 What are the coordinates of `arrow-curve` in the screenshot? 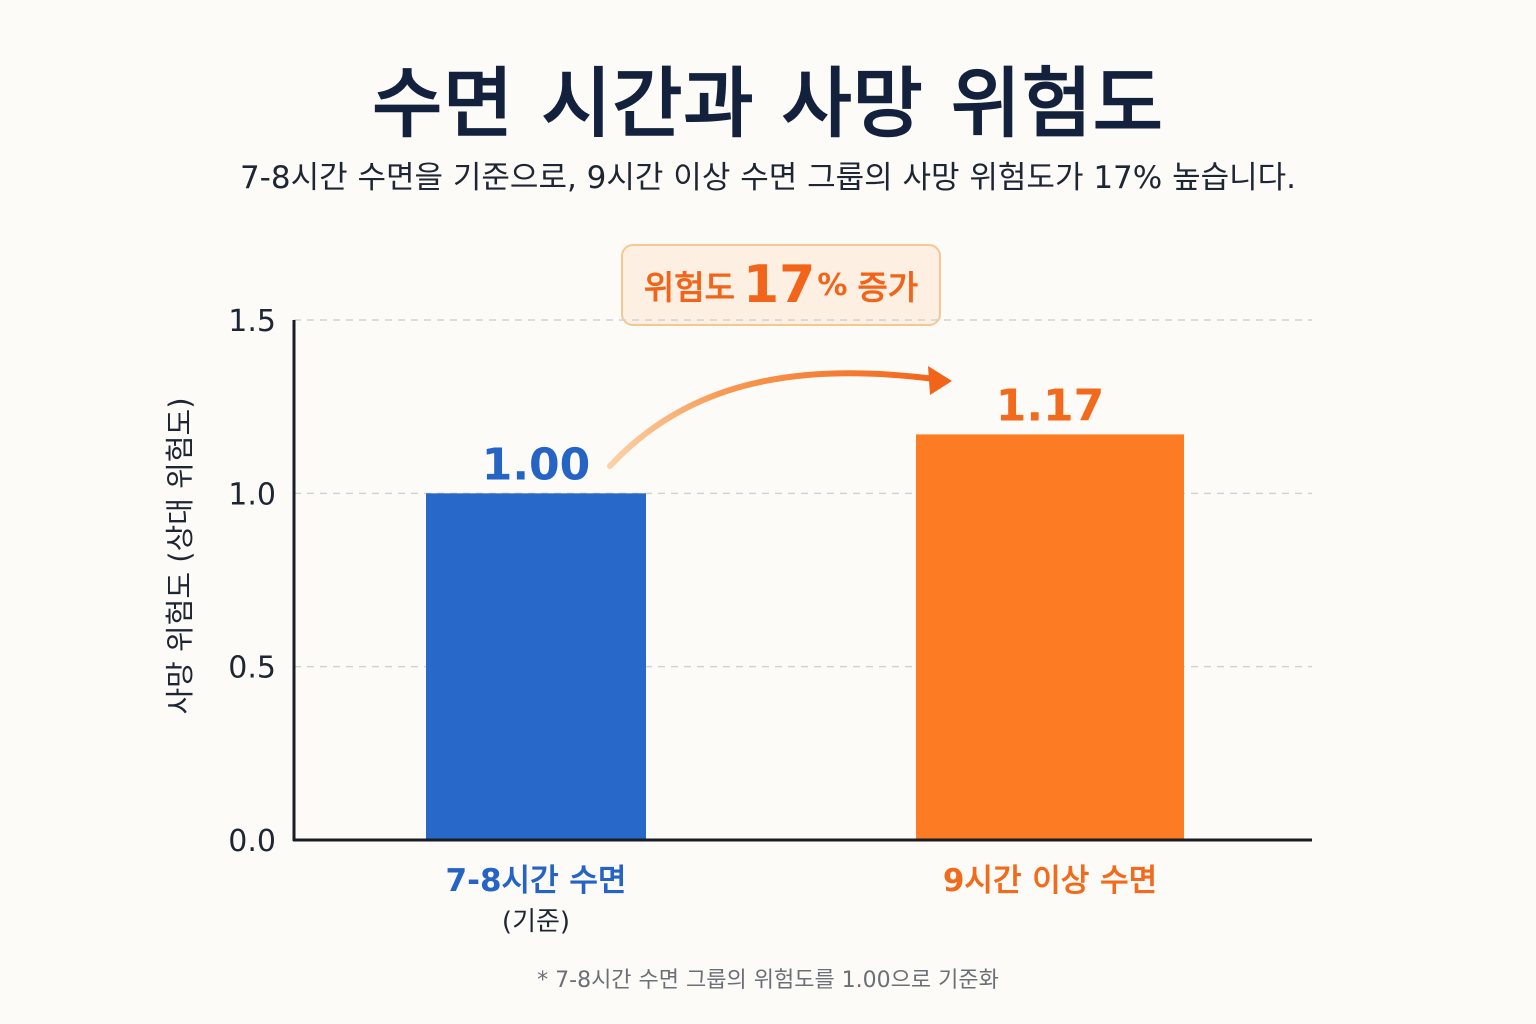 It's located at (772, 419).